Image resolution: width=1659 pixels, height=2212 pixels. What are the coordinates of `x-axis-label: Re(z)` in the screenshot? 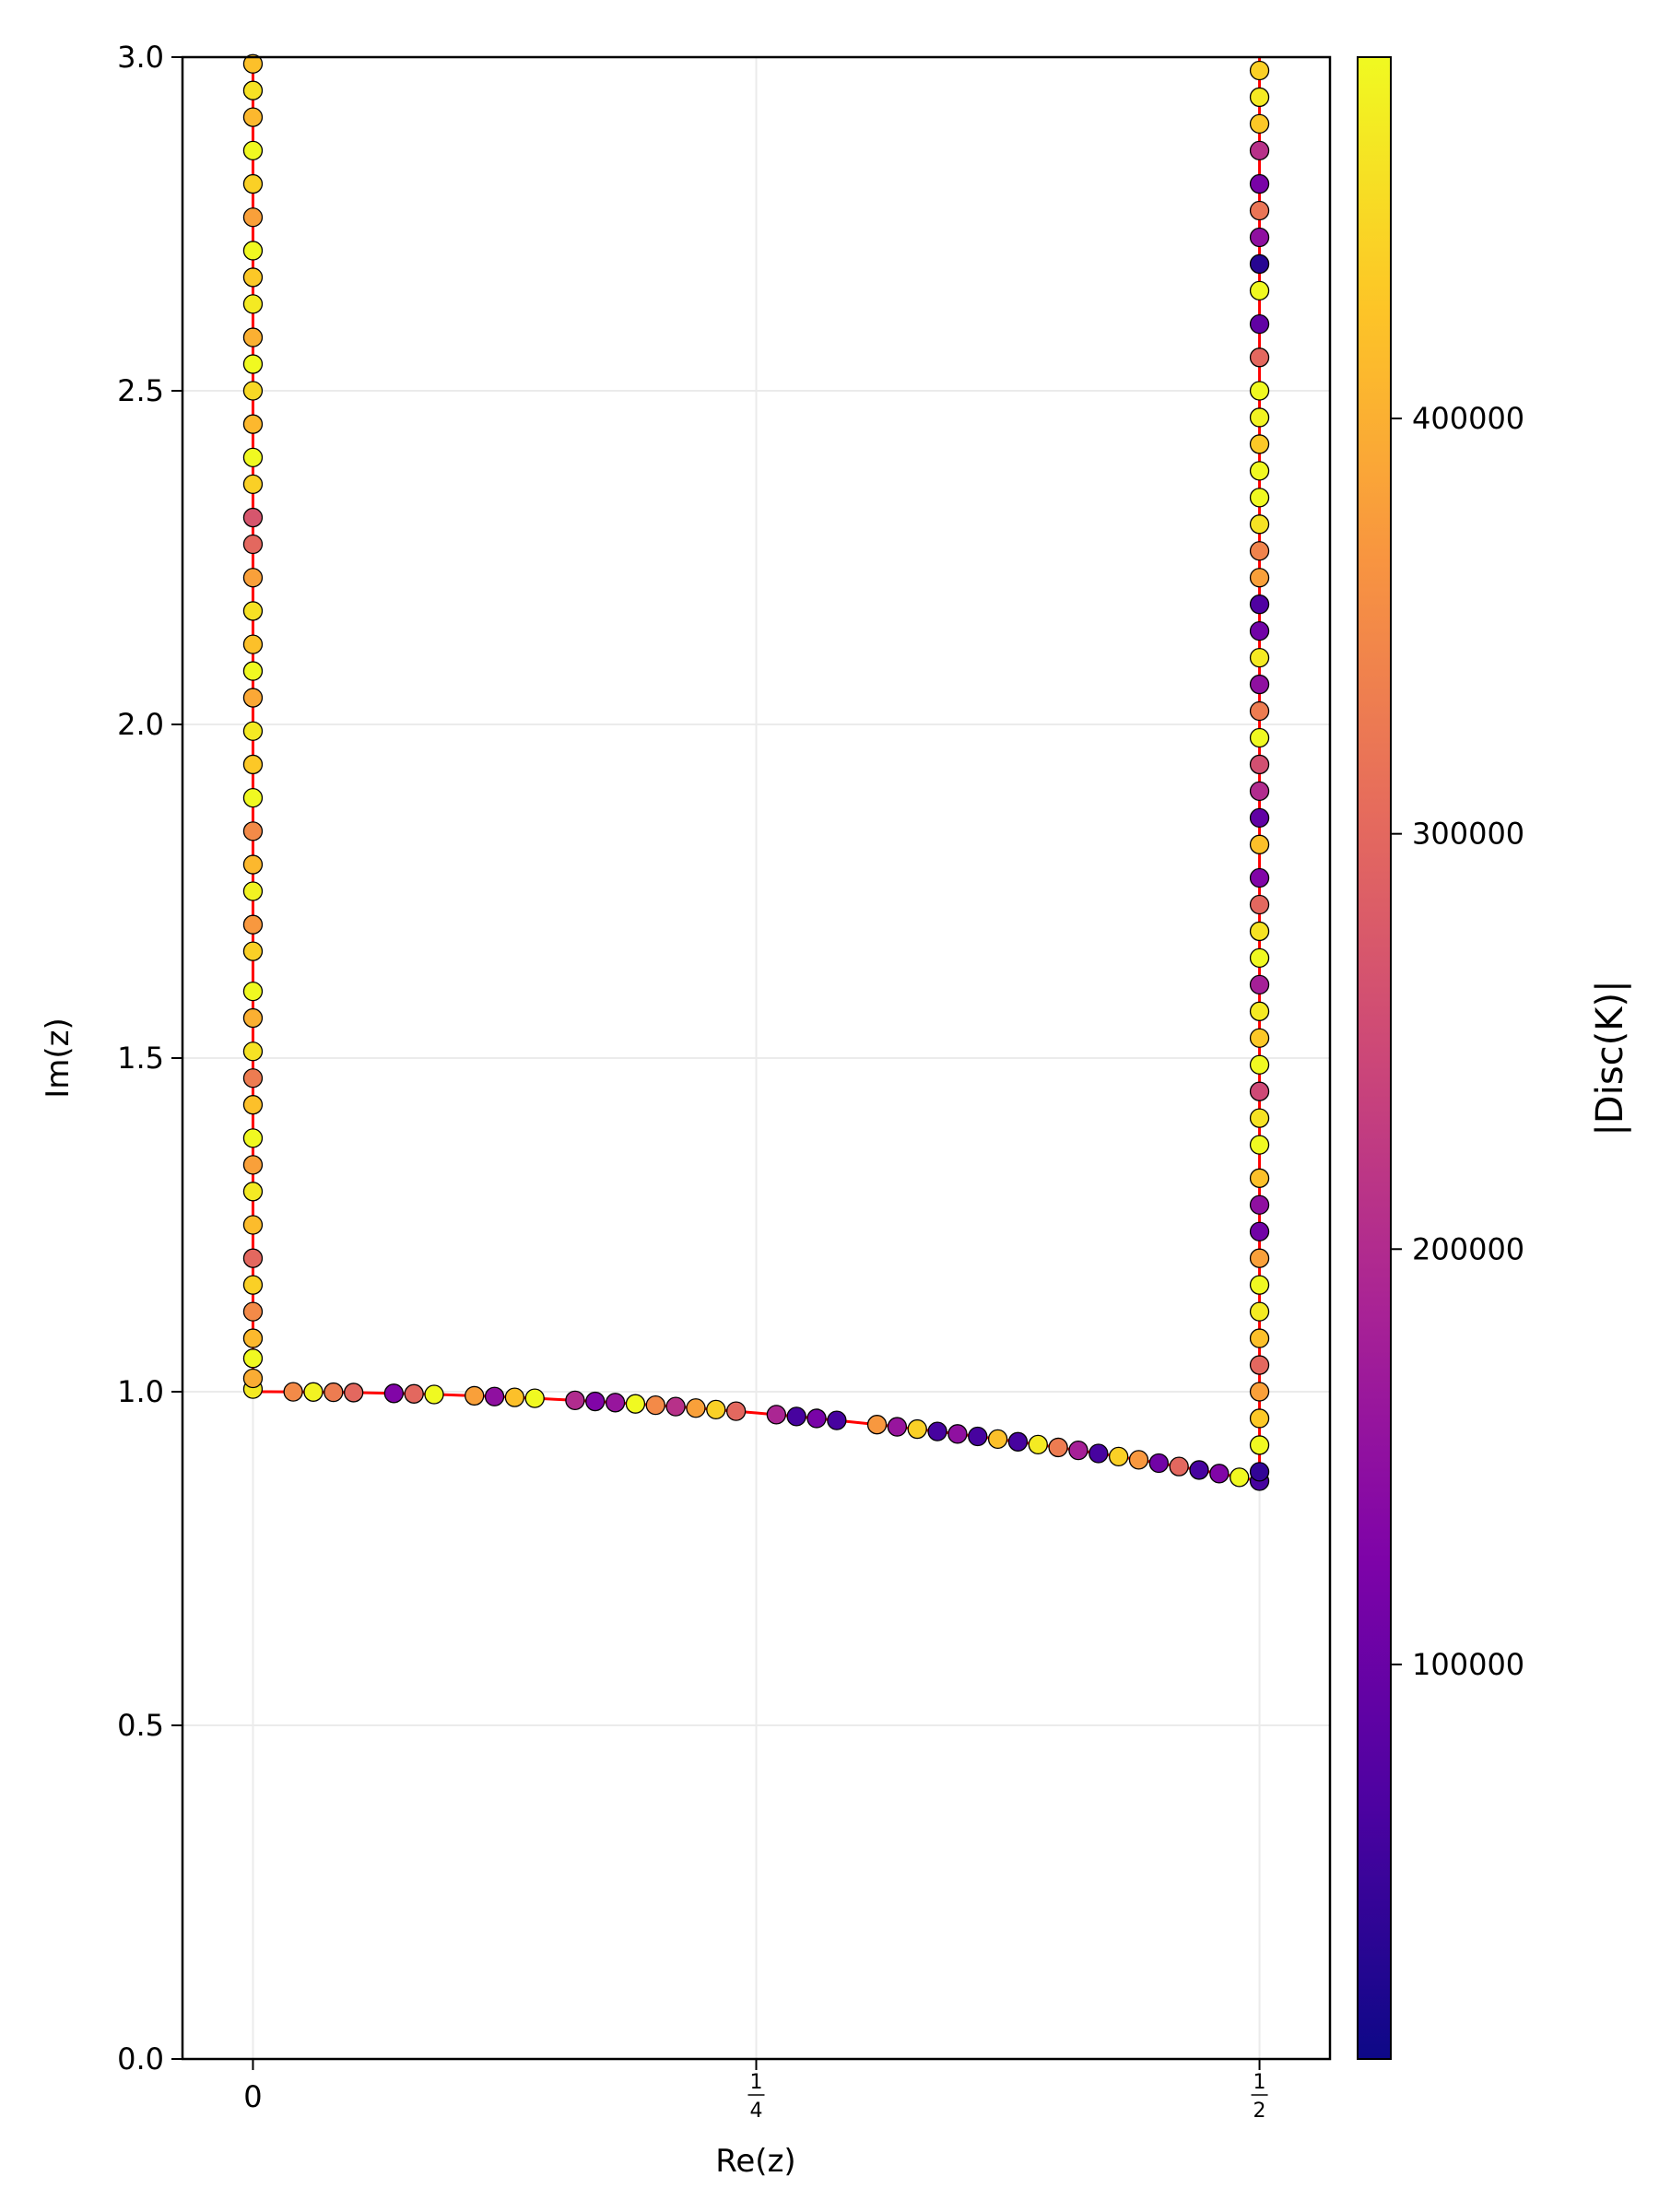 It's located at (755, 2161).